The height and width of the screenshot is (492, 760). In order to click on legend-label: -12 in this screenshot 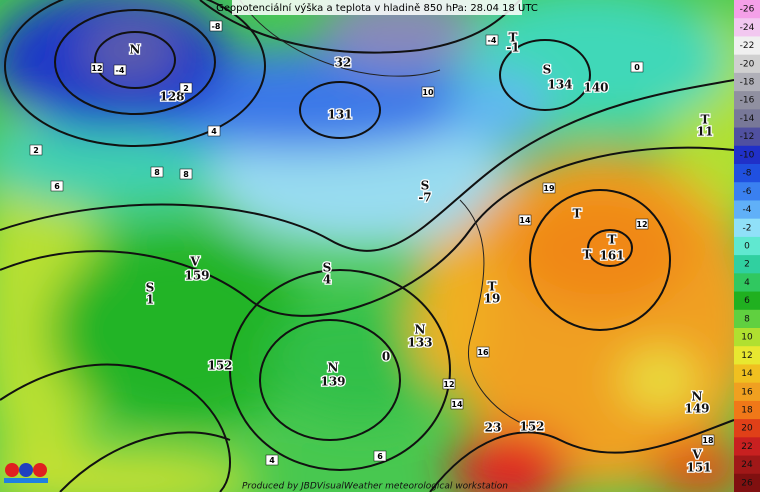, I will do `click(747, 137)`.